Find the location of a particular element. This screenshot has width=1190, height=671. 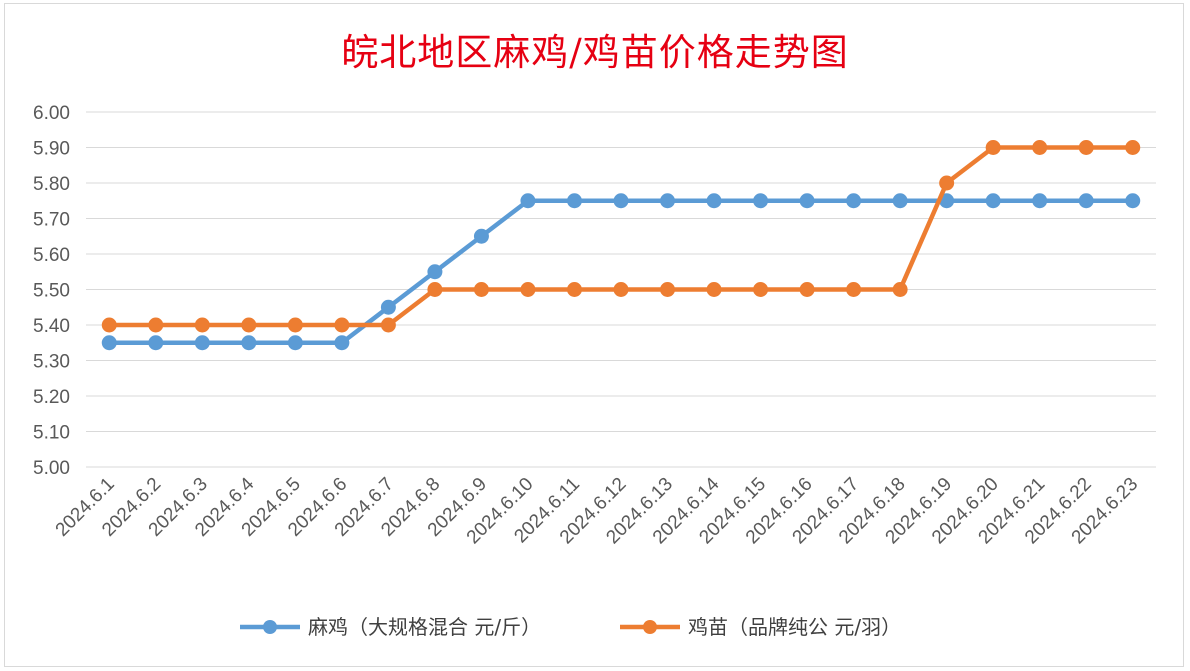

legend-label: 麻鸡（大规格混合 元/斤） is located at coordinates (424, 627).